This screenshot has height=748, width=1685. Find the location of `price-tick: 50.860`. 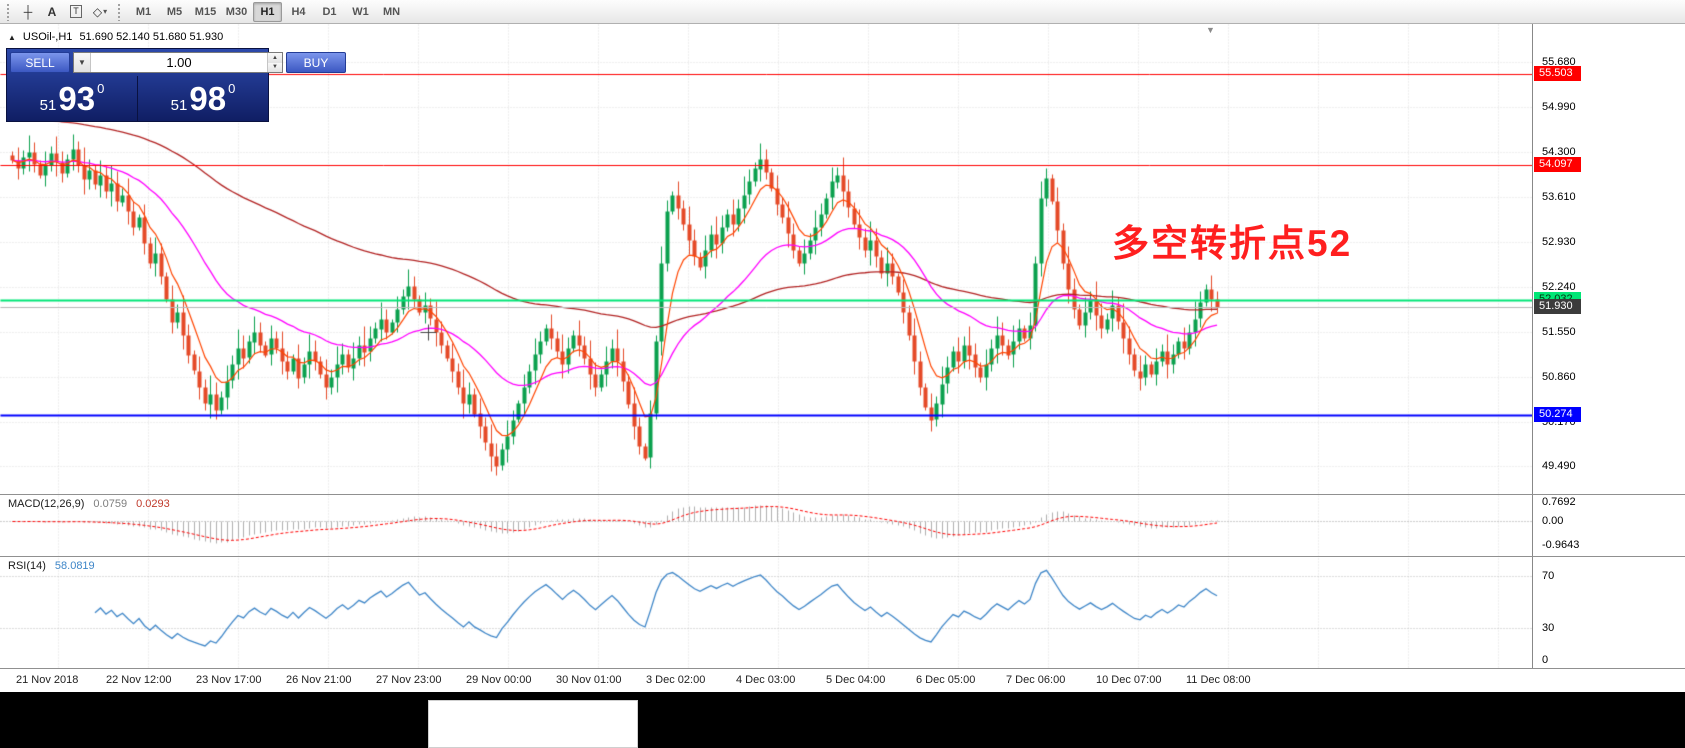

price-tick: 50.860 is located at coordinates (1559, 377).